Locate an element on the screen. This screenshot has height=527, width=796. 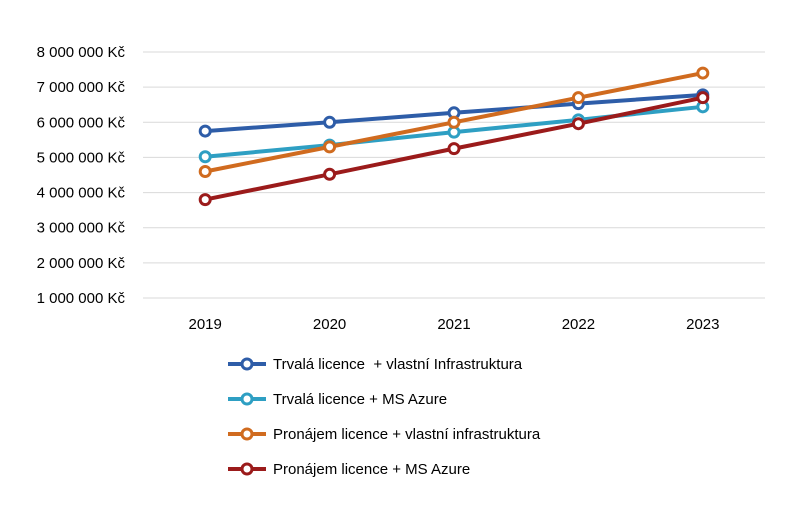
x-tick-label: 2021 is located at coordinates (453, 324).